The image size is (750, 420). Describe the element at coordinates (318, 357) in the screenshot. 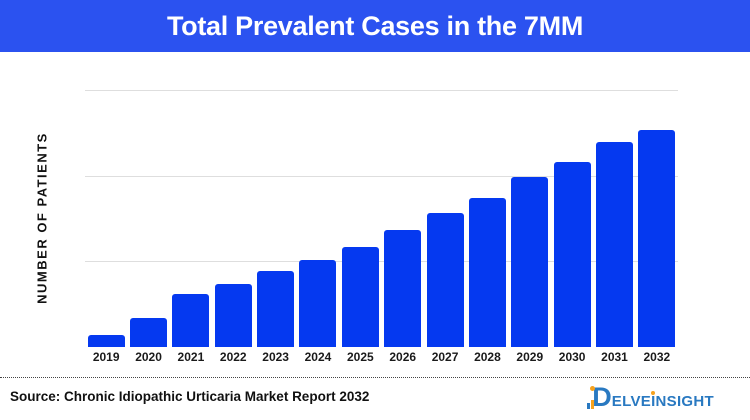

I see `x-tick-2024: 2024` at that location.